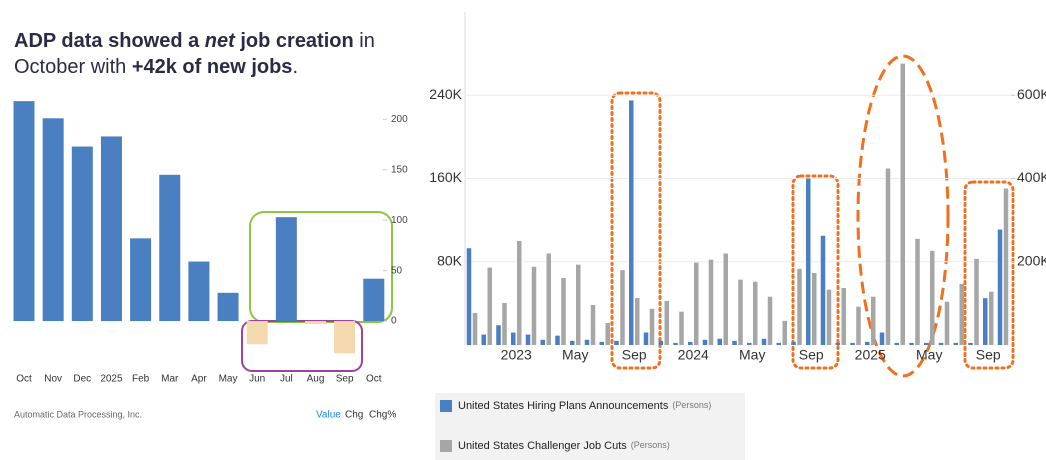  What do you see at coordinates (316, 379) in the screenshot?
I see `x-tick-label: Aug` at bounding box center [316, 379].